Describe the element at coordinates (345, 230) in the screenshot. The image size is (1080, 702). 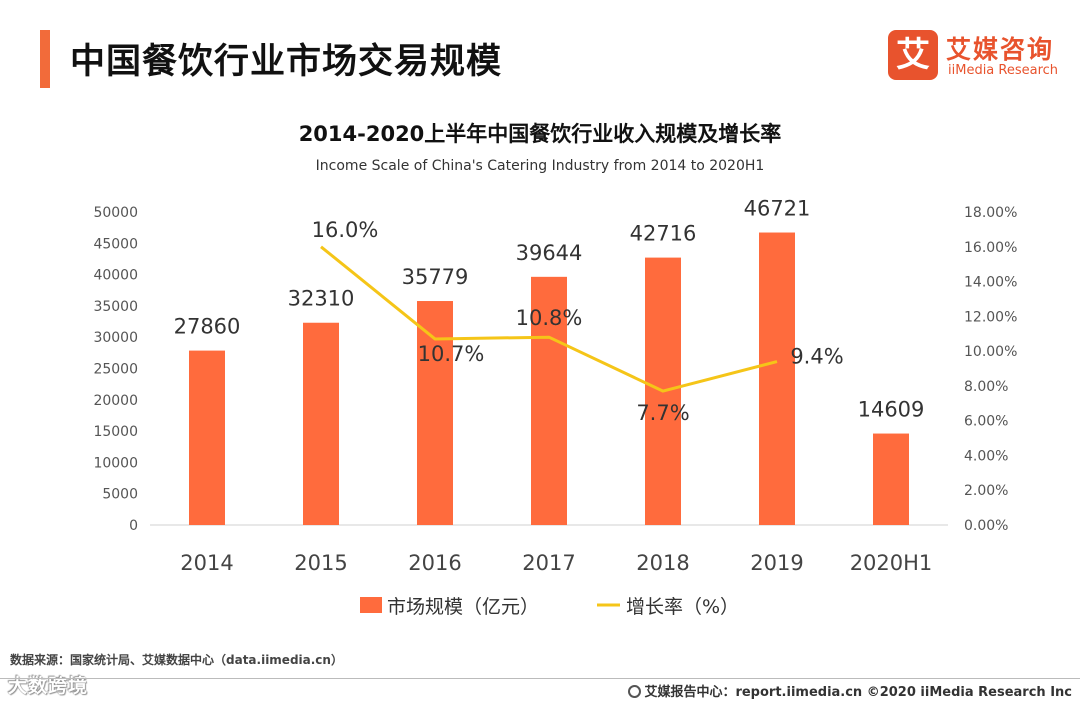
I see `growth-rate-label: 16.0%` at that location.